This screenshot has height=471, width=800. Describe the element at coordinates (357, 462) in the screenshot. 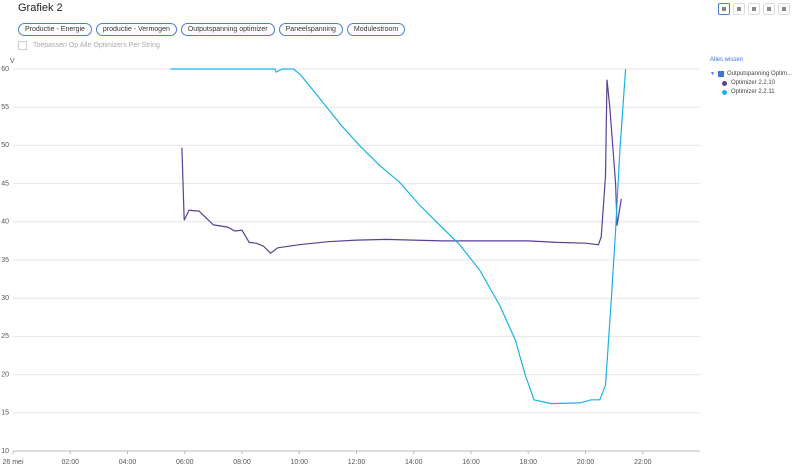

I see `x-tick-label: 12:00` at that location.